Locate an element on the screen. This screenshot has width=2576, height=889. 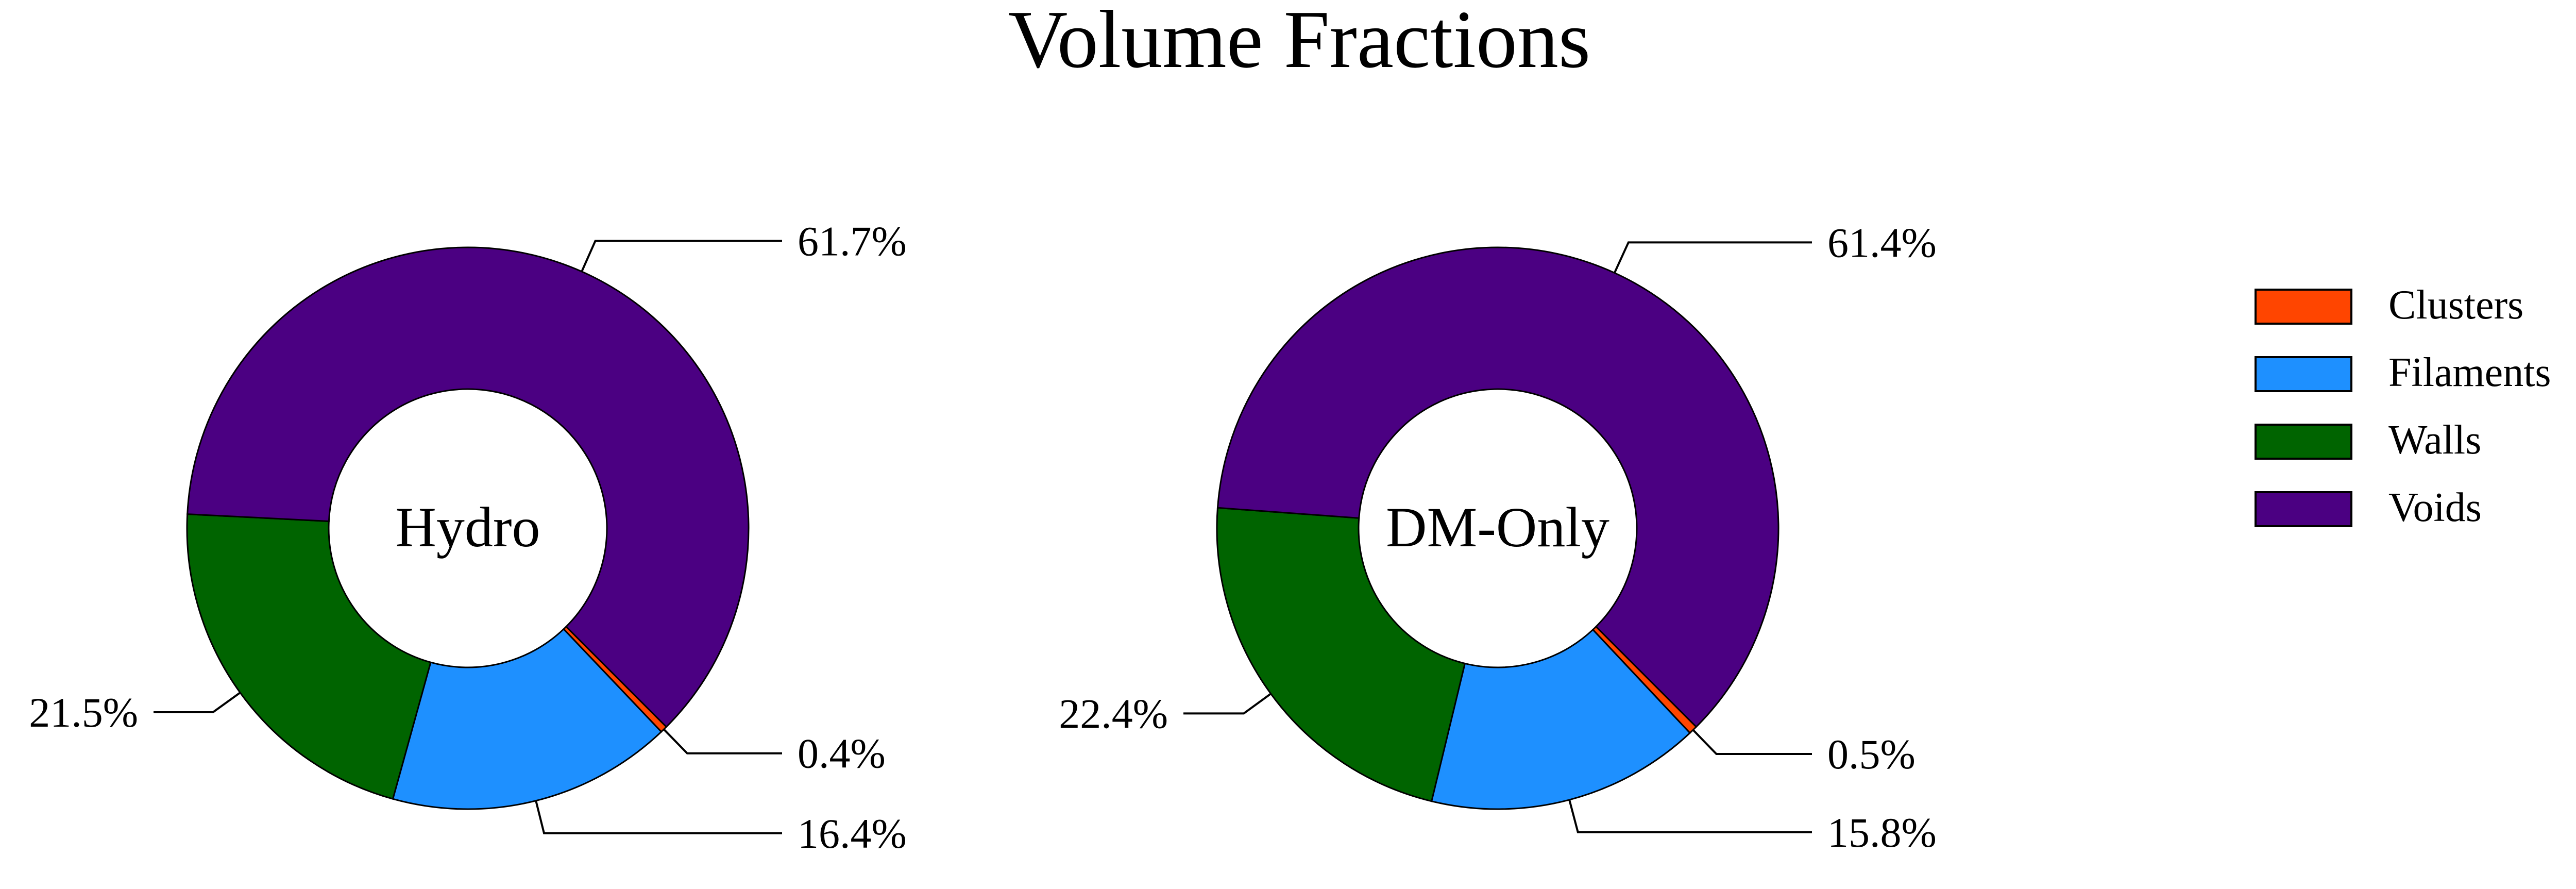
legend-swatch-clusters is located at coordinates (2303, 307).